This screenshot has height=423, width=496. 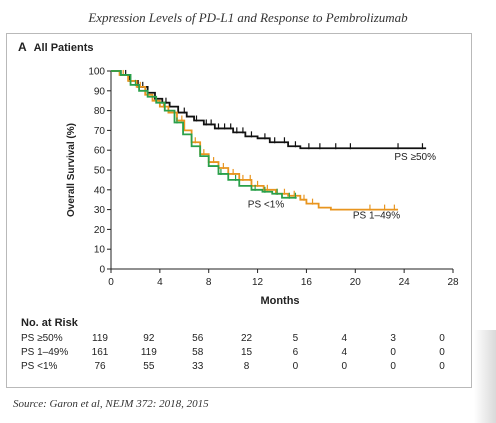 I want to click on risk-cell: 58, so click(x=198, y=352).